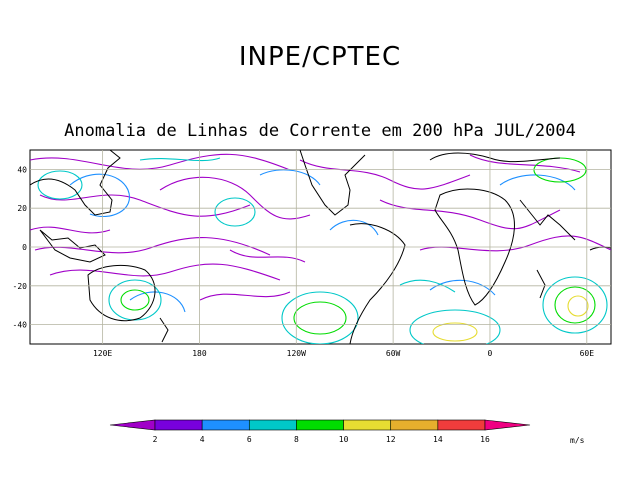 Image resolution: width=640 pixels, height=494 pixels. What do you see at coordinates (507, 425) in the screenshot?
I see `colorbar-arrow-right` at bounding box center [507, 425].